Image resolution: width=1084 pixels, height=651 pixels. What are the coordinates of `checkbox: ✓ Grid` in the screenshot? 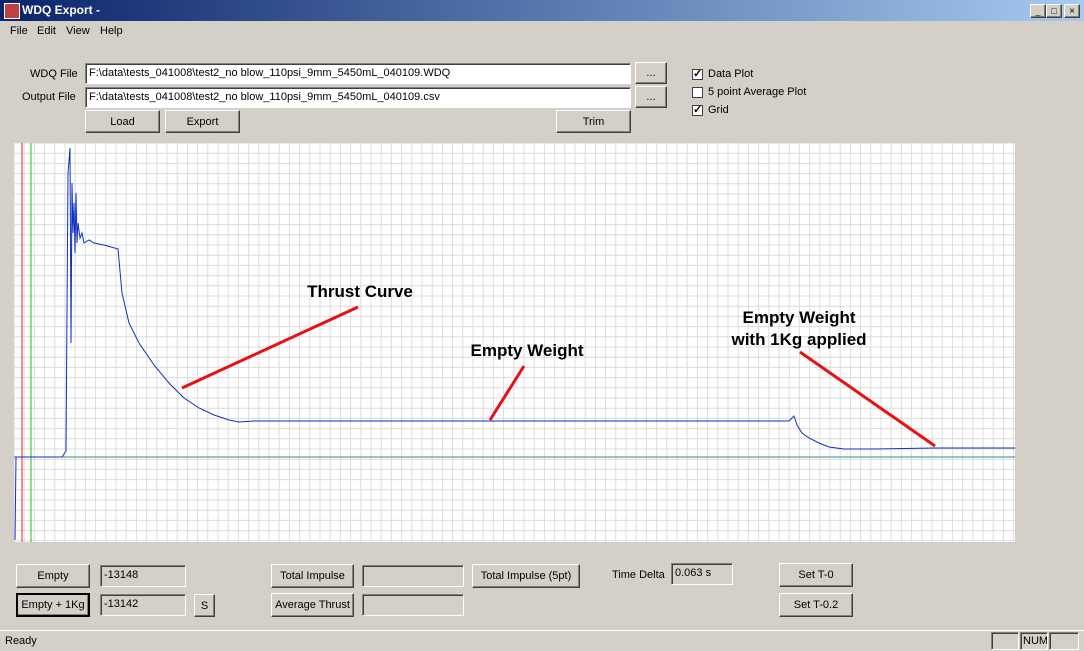 It's located at (710, 110).